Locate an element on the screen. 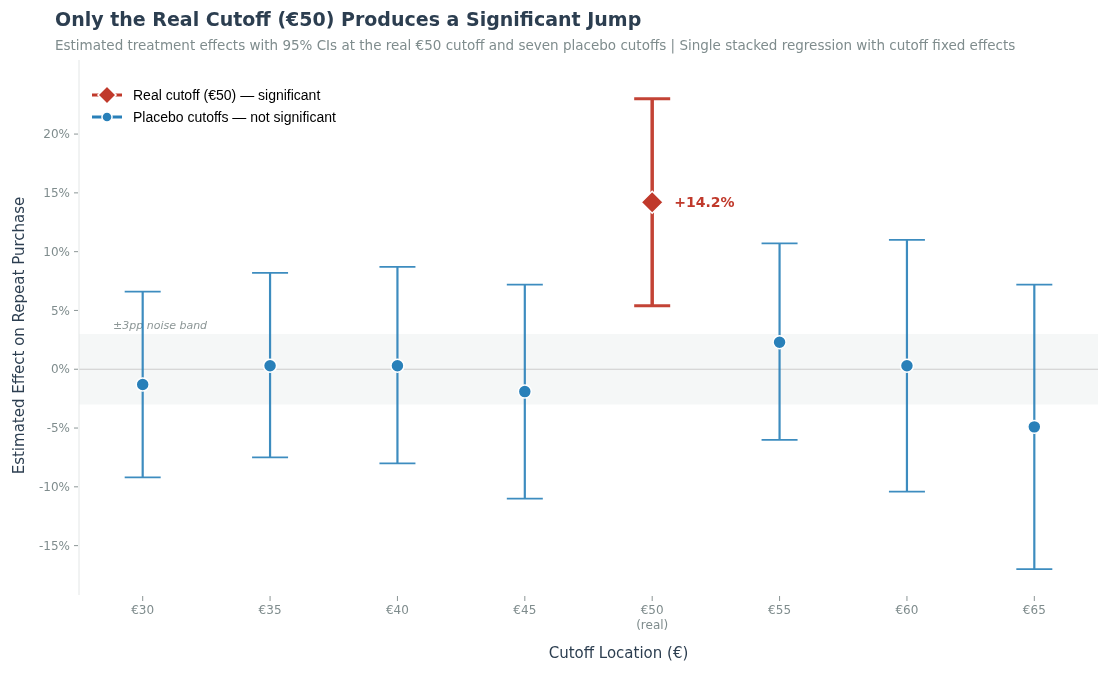  y-tick-label: 5% is located at coordinates (60, 310).